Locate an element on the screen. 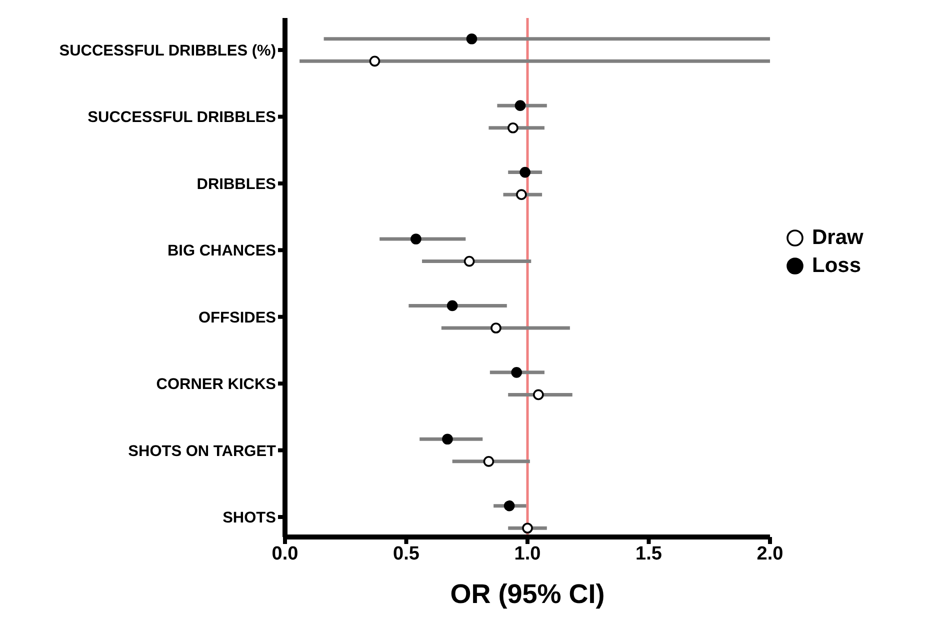 The image size is (942, 619). y-tick-label: CORNER KICKS is located at coordinates (216, 385).